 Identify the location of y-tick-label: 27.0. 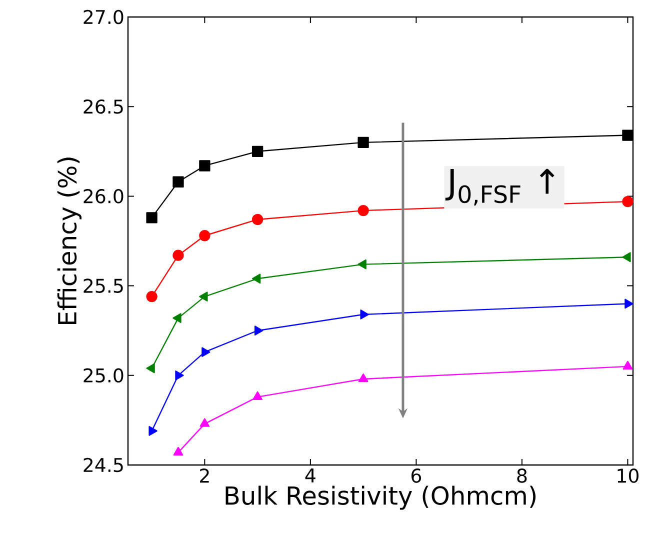
(104, 17).